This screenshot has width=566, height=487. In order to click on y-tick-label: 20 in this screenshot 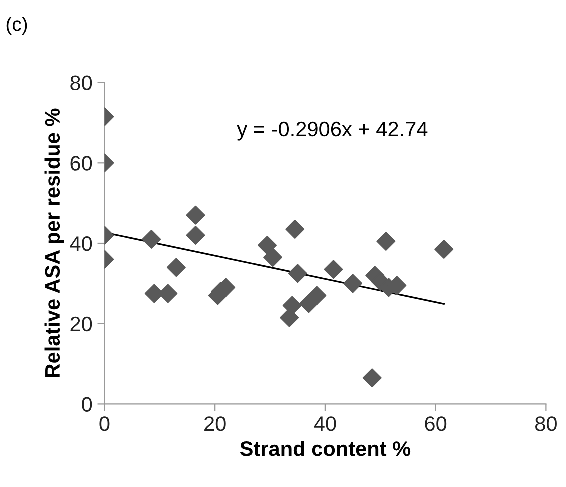, I will do `click(81, 324)`.